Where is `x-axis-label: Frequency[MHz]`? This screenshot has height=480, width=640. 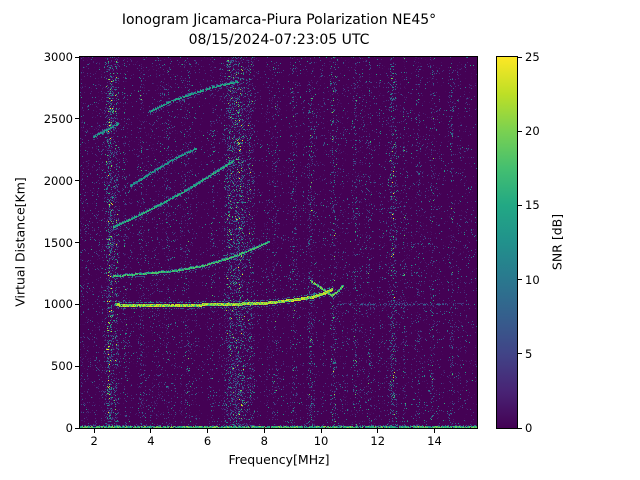
x-axis-label: Frequency[MHz] is located at coordinates (279, 459).